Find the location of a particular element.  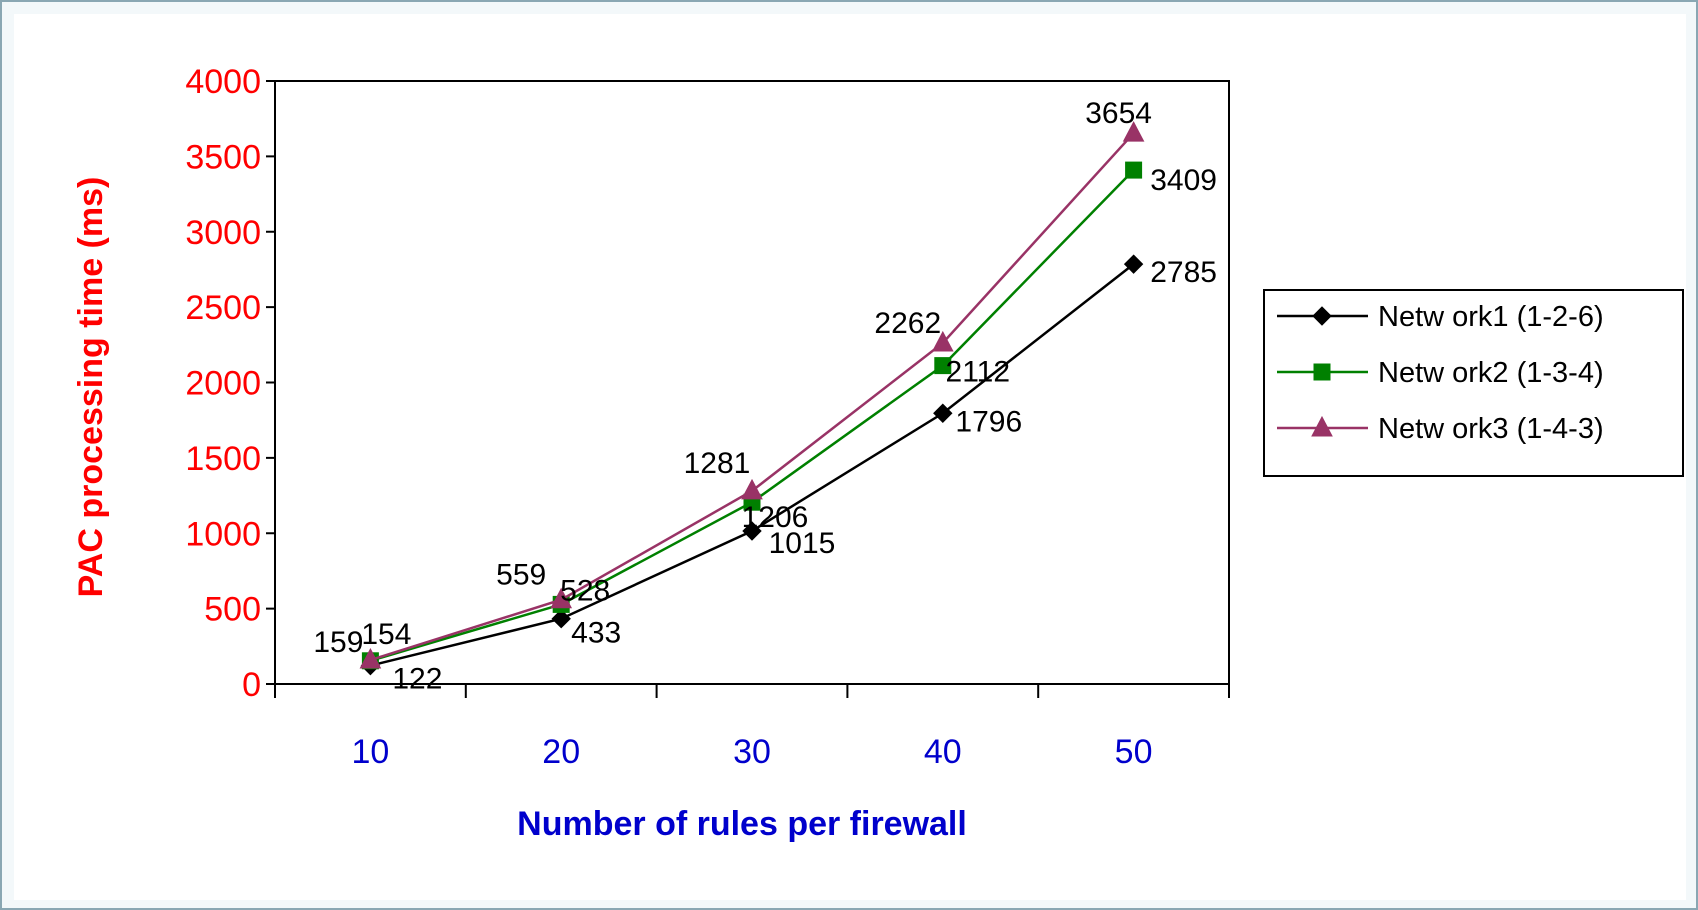

y-tick-label: 1500 is located at coordinates (223, 459).